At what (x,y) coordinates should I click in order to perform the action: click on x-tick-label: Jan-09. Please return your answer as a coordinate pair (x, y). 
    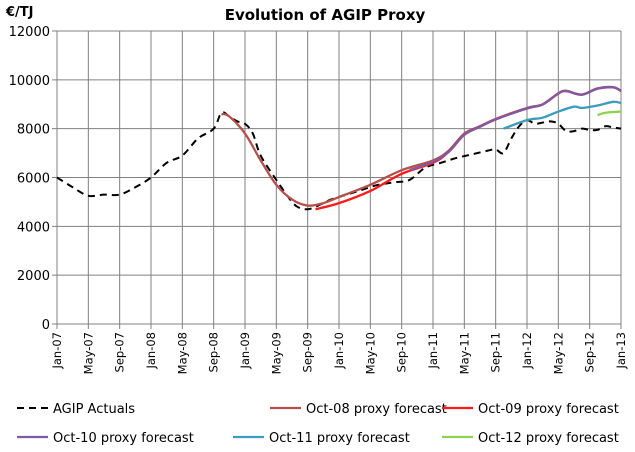
    Looking at the image, I should click on (245, 351).